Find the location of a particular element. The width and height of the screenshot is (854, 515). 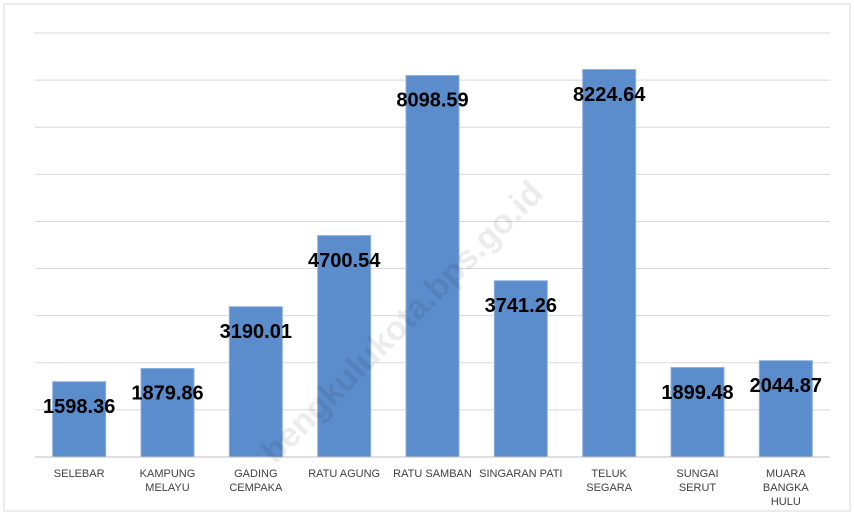

value-label: 8098.59 is located at coordinates (432, 101).